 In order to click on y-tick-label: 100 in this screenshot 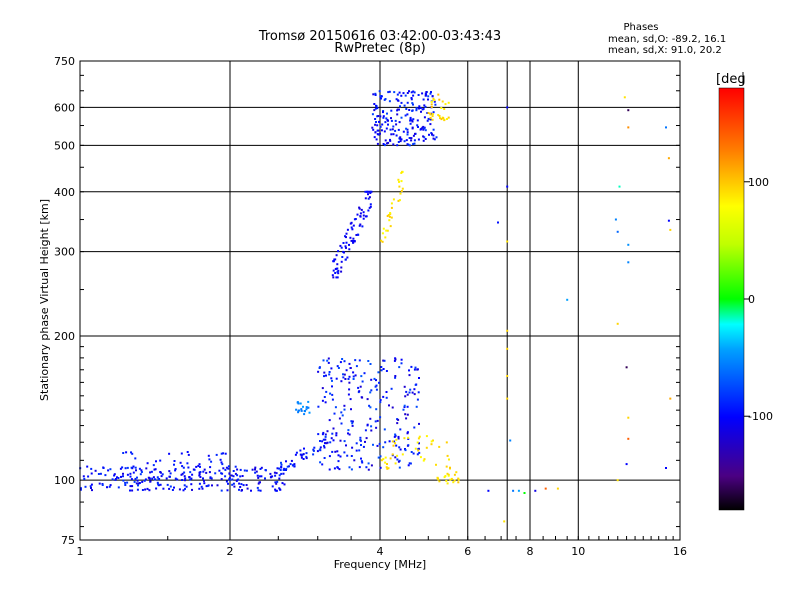, I will do `click(64, 480)`.